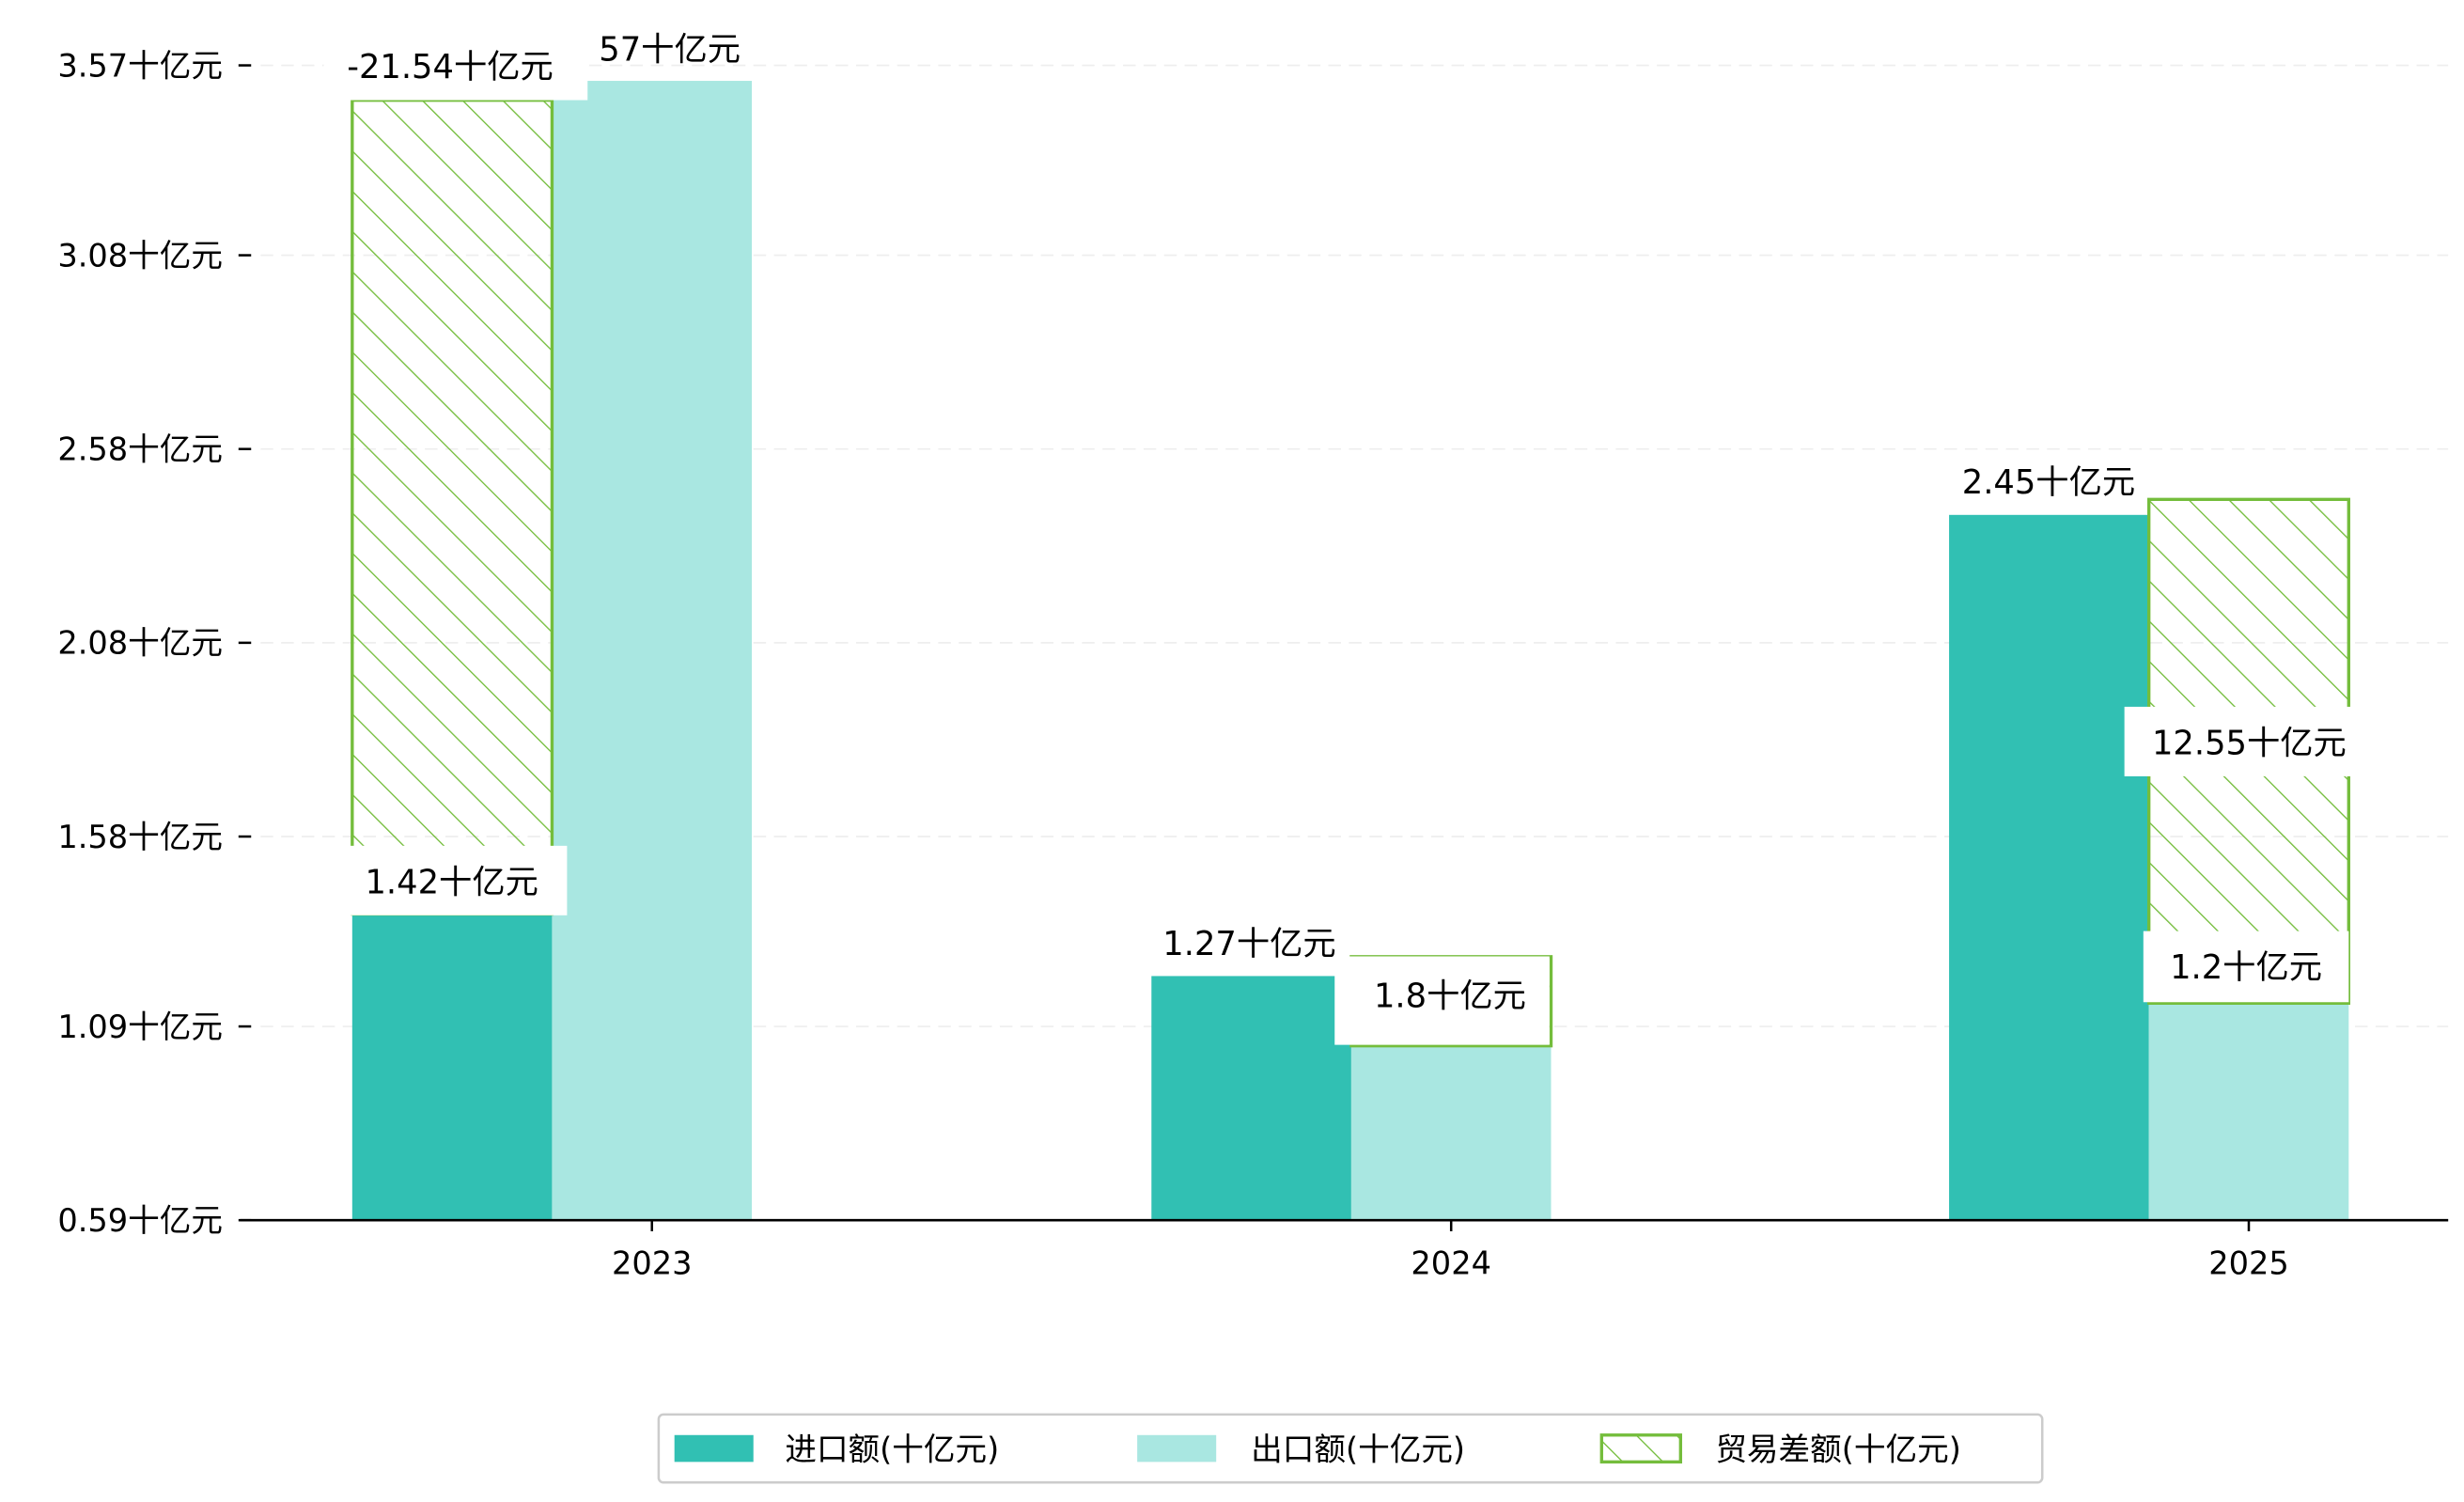  What do you see at coordinates (1248, 944) in the screenshot?
I see `data-label: 1.27十亿元` at bounding box center [1248, 944].